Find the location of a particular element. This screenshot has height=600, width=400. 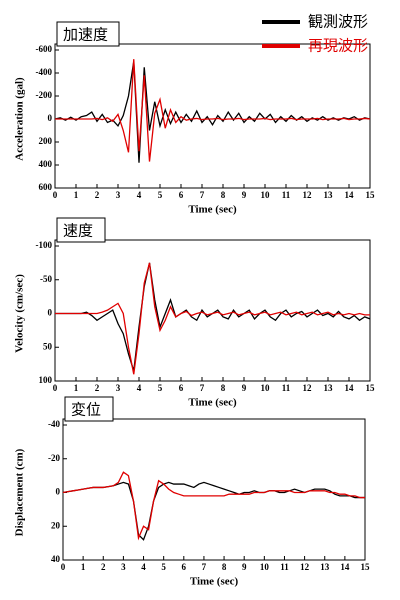

y-tick-label: 400 is located at coordinates (46, 164).